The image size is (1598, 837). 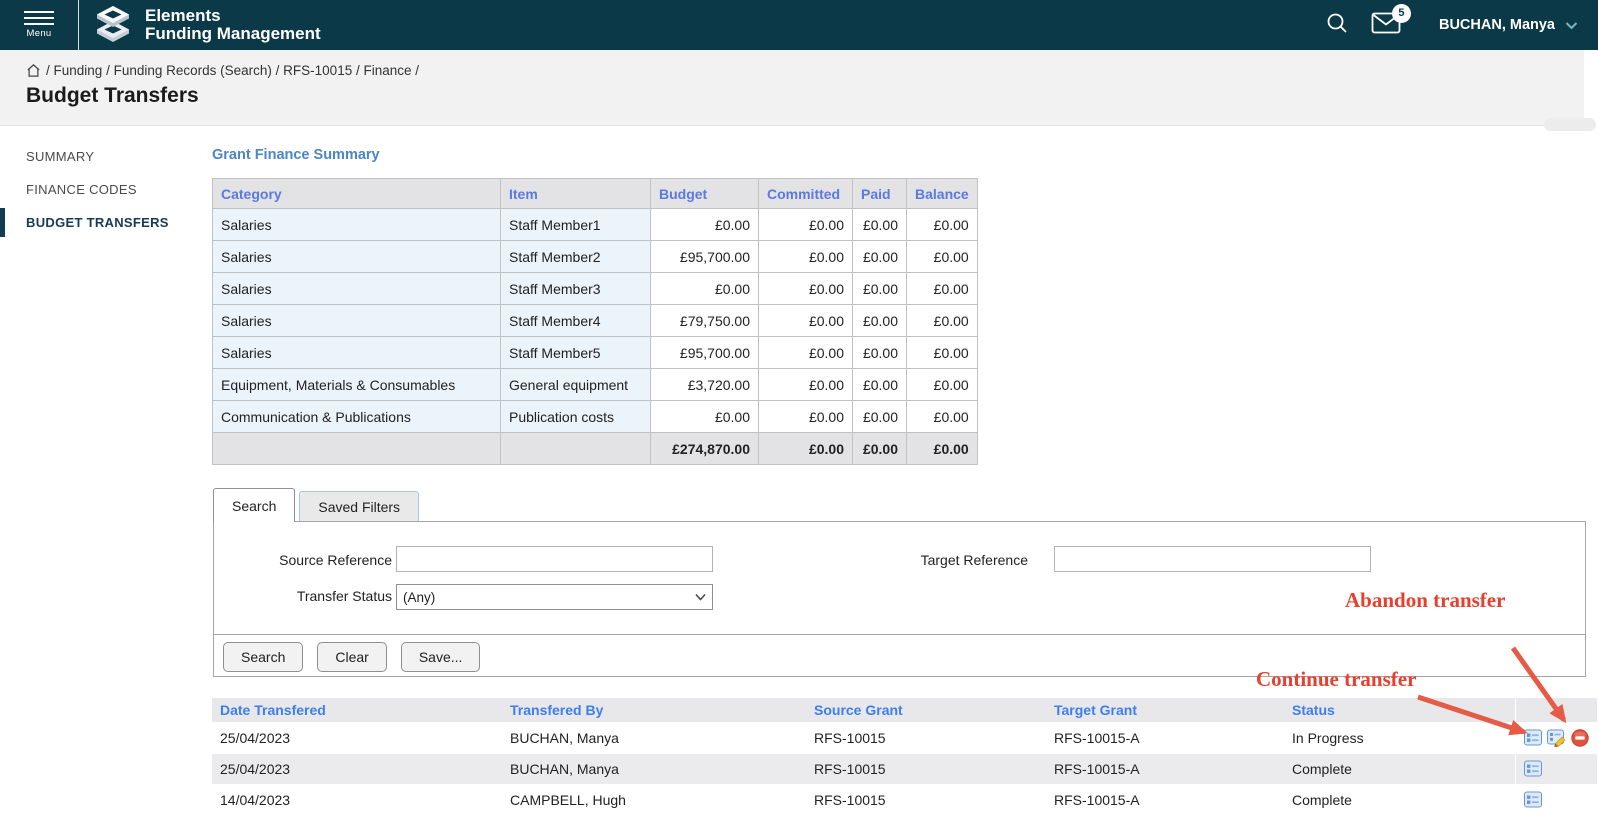 I want to click on breadcrumb-link: Funding, so click(x=78, y=70).